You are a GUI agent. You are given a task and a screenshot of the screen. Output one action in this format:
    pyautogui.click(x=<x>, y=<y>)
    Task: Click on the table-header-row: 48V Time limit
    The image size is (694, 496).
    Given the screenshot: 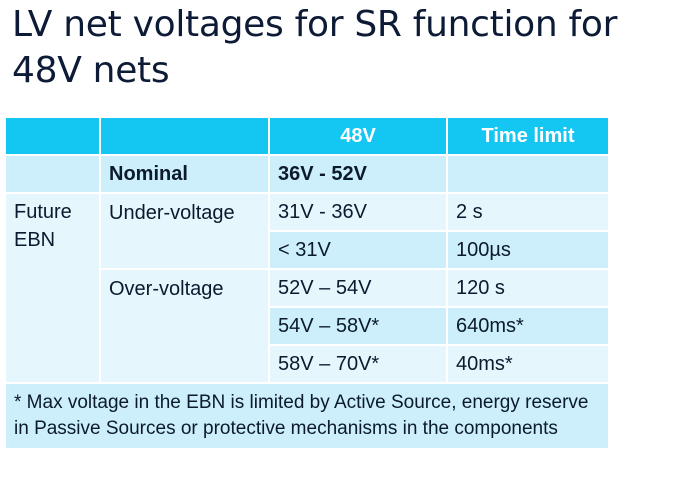 What is the action you would take?
    pyautogui.click(x=307, y=136)
    